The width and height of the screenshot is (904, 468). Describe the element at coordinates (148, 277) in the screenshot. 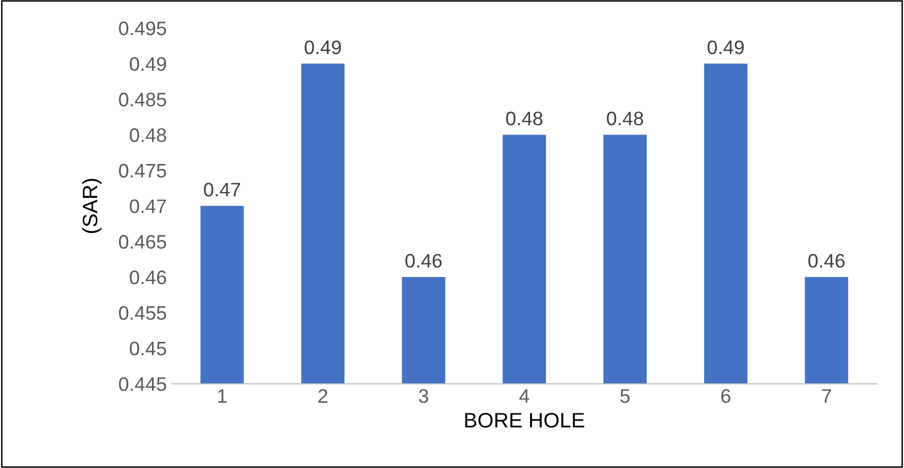

I see `y-tick-label: 0.46` at that location.